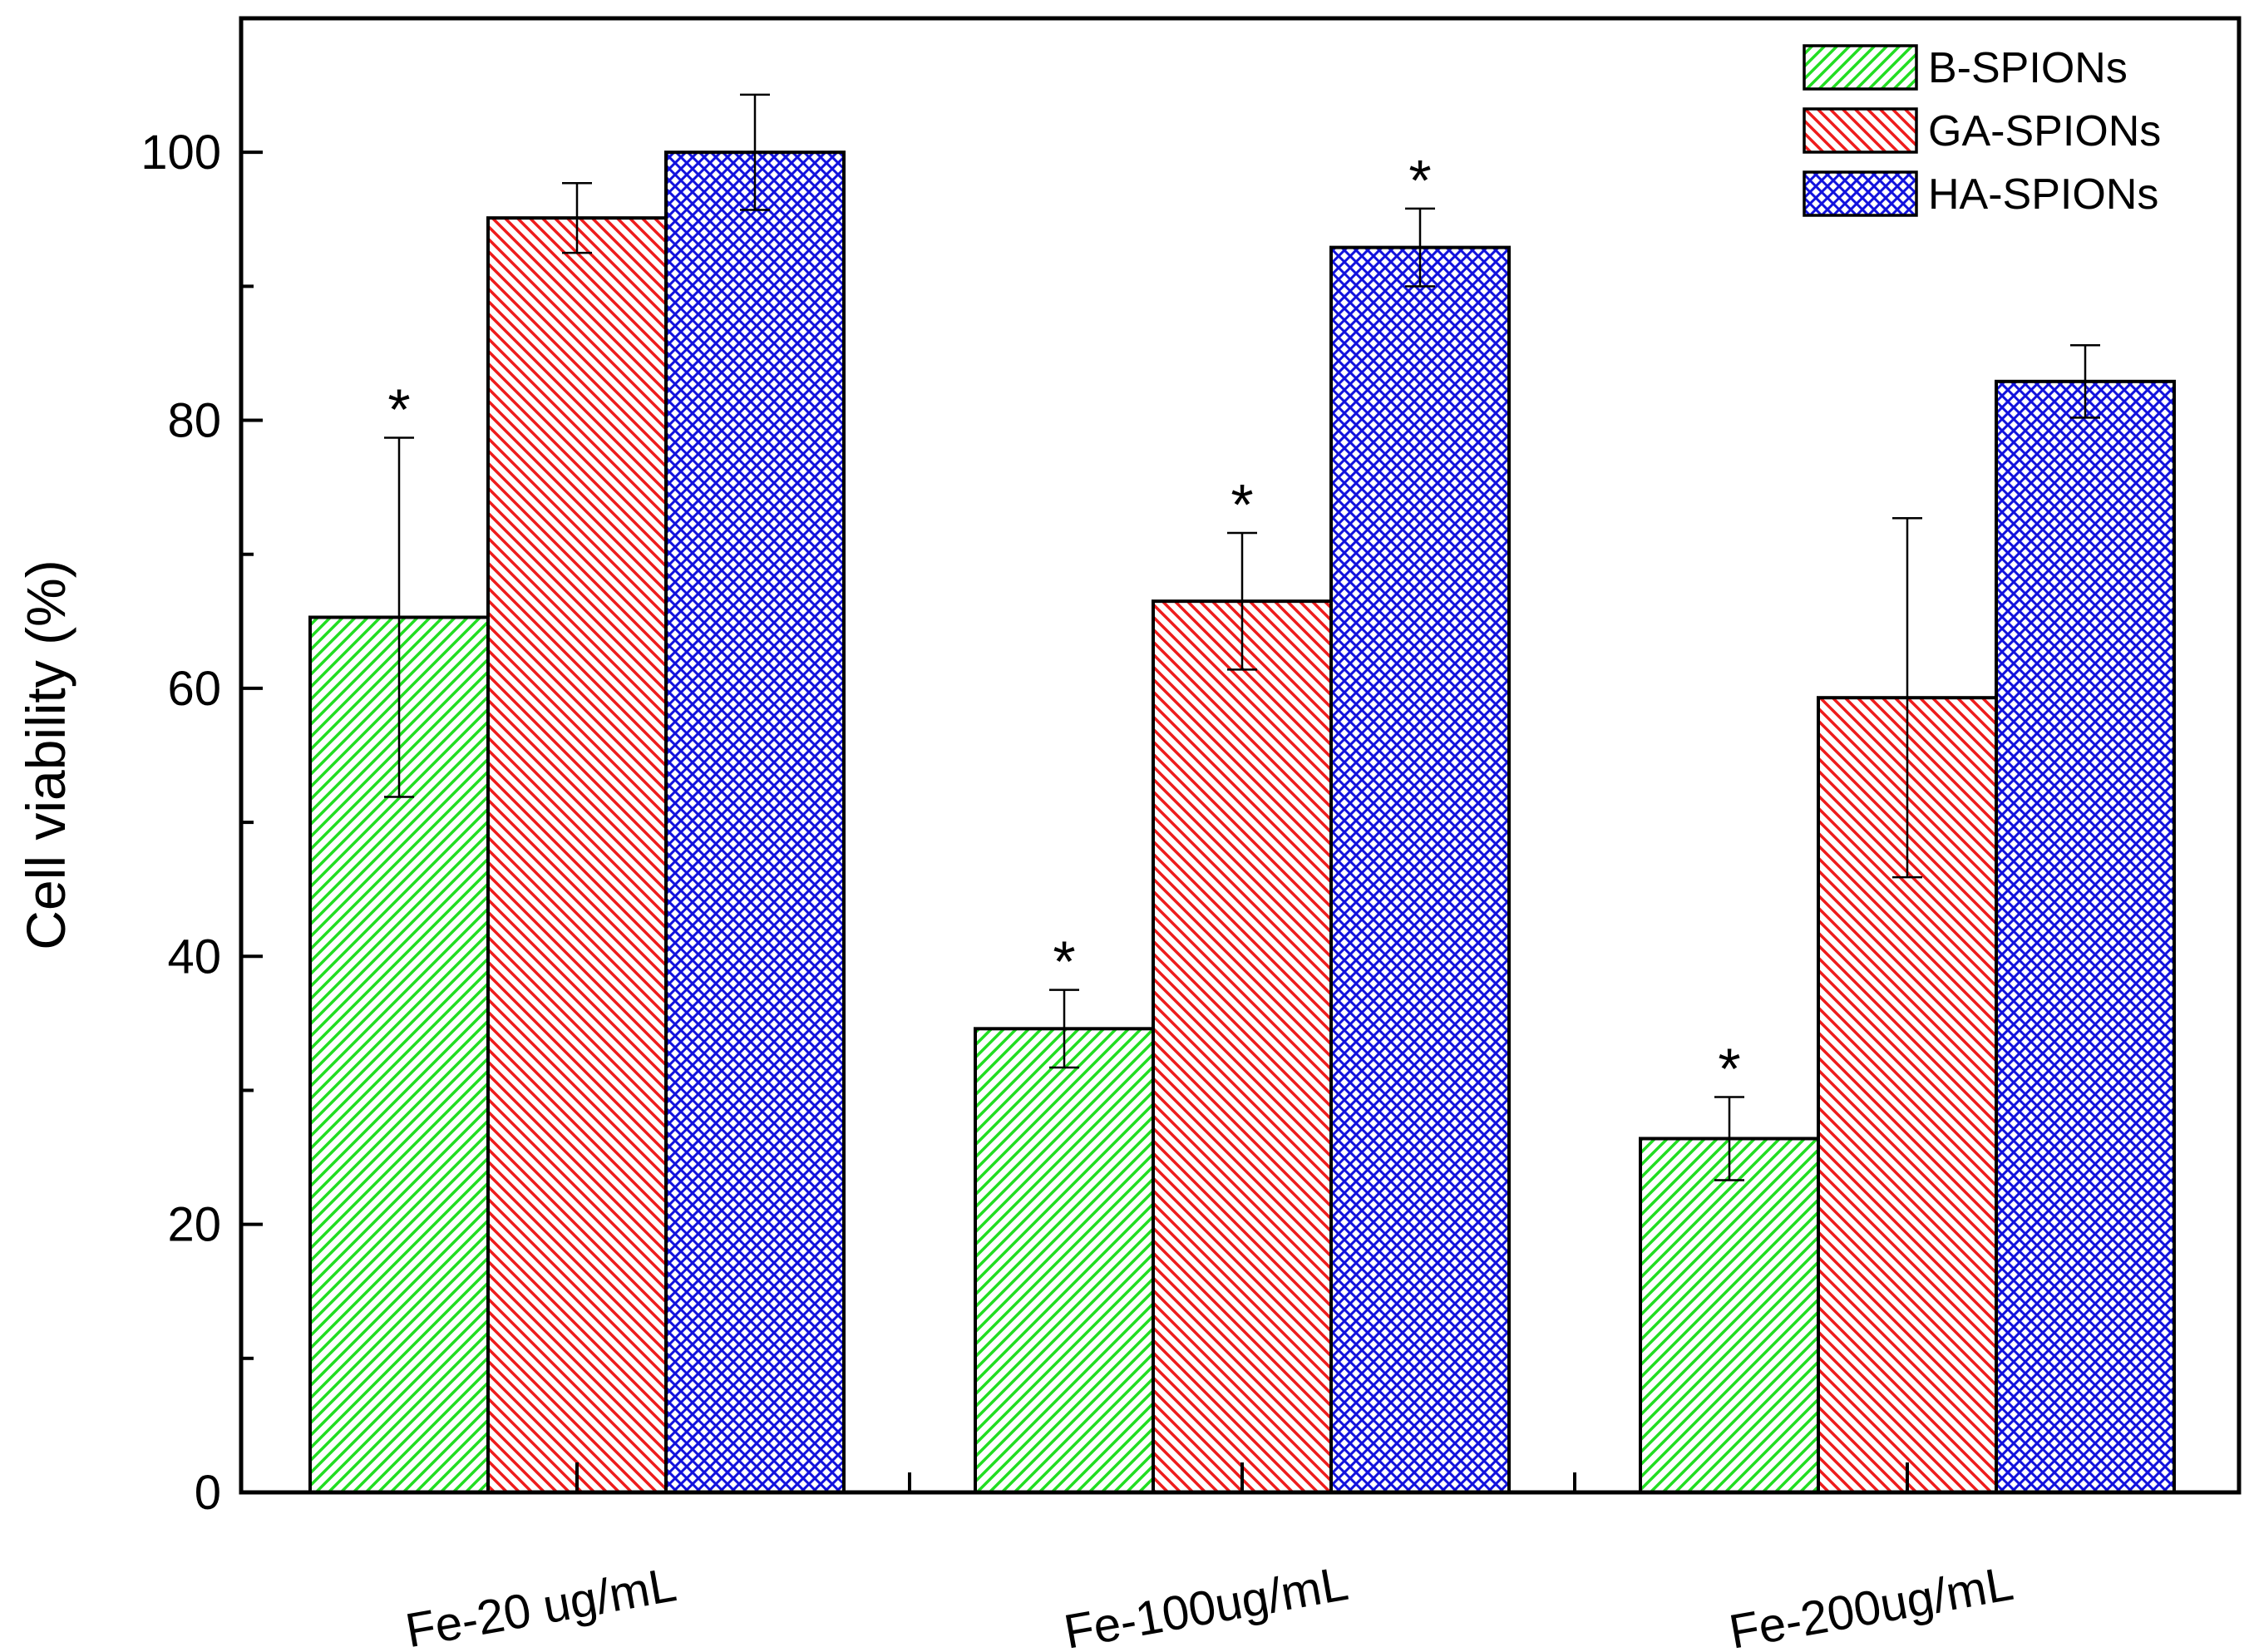 Image resolution: width=2249 pixels, height=1652 pixels. I want to click on legend-item-ha-spions: HA-SPIONs, so click(1980, 195).